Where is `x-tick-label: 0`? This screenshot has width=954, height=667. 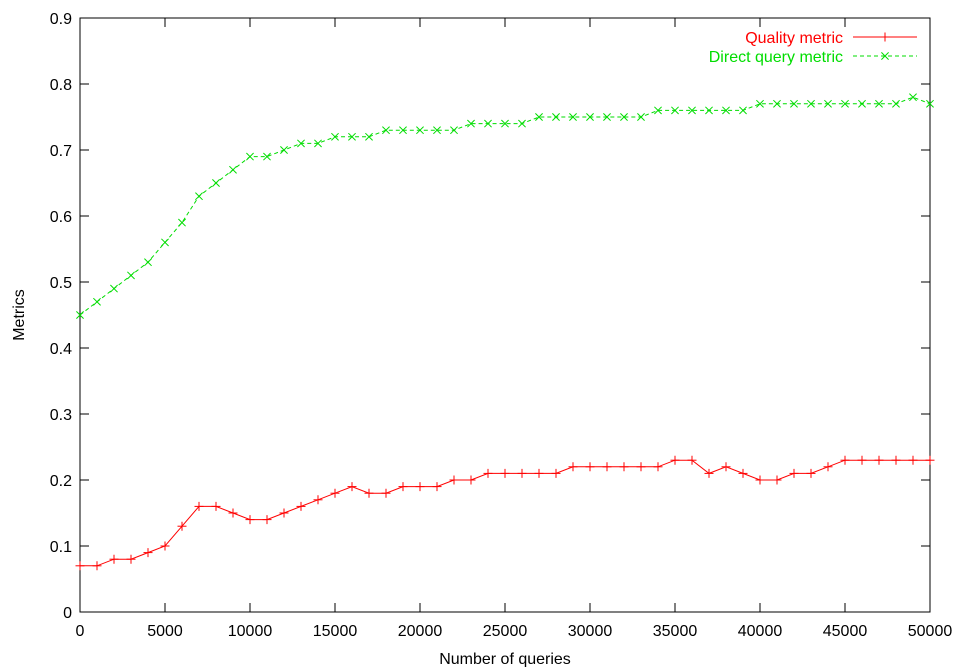 x-tick-label: 0 is located at coordinates (80, 631).